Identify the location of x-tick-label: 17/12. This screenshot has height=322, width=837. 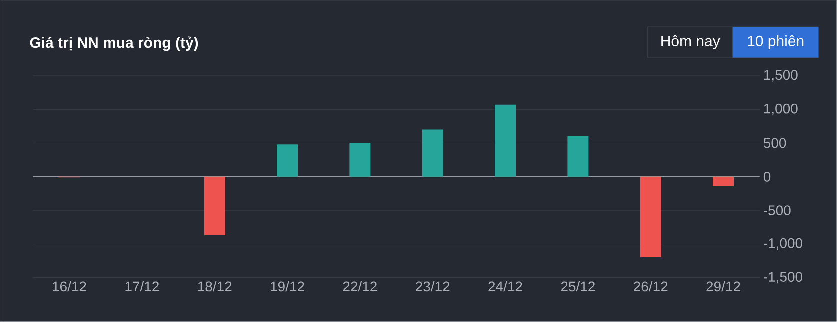
(142, 286).